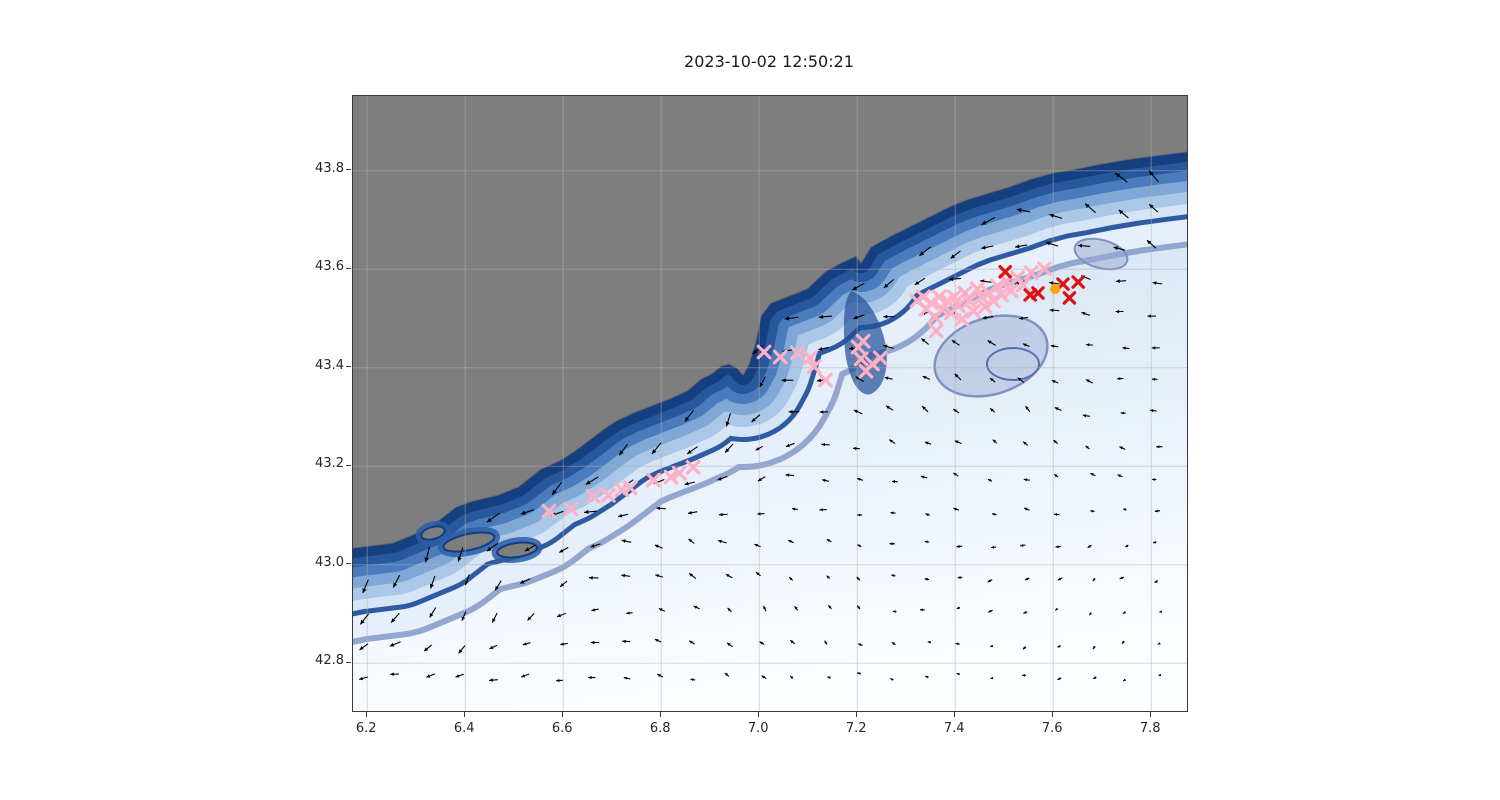  Describe the element at coordinates (1150, 728) in the screenshot. I see `x-tick-label: 7.8` at that location.